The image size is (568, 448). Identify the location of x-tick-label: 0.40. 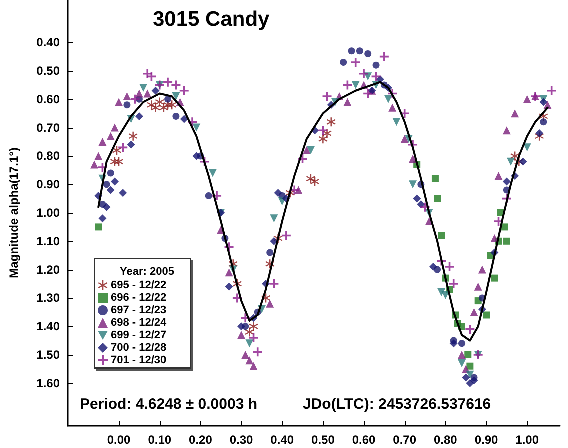
(282, 440).